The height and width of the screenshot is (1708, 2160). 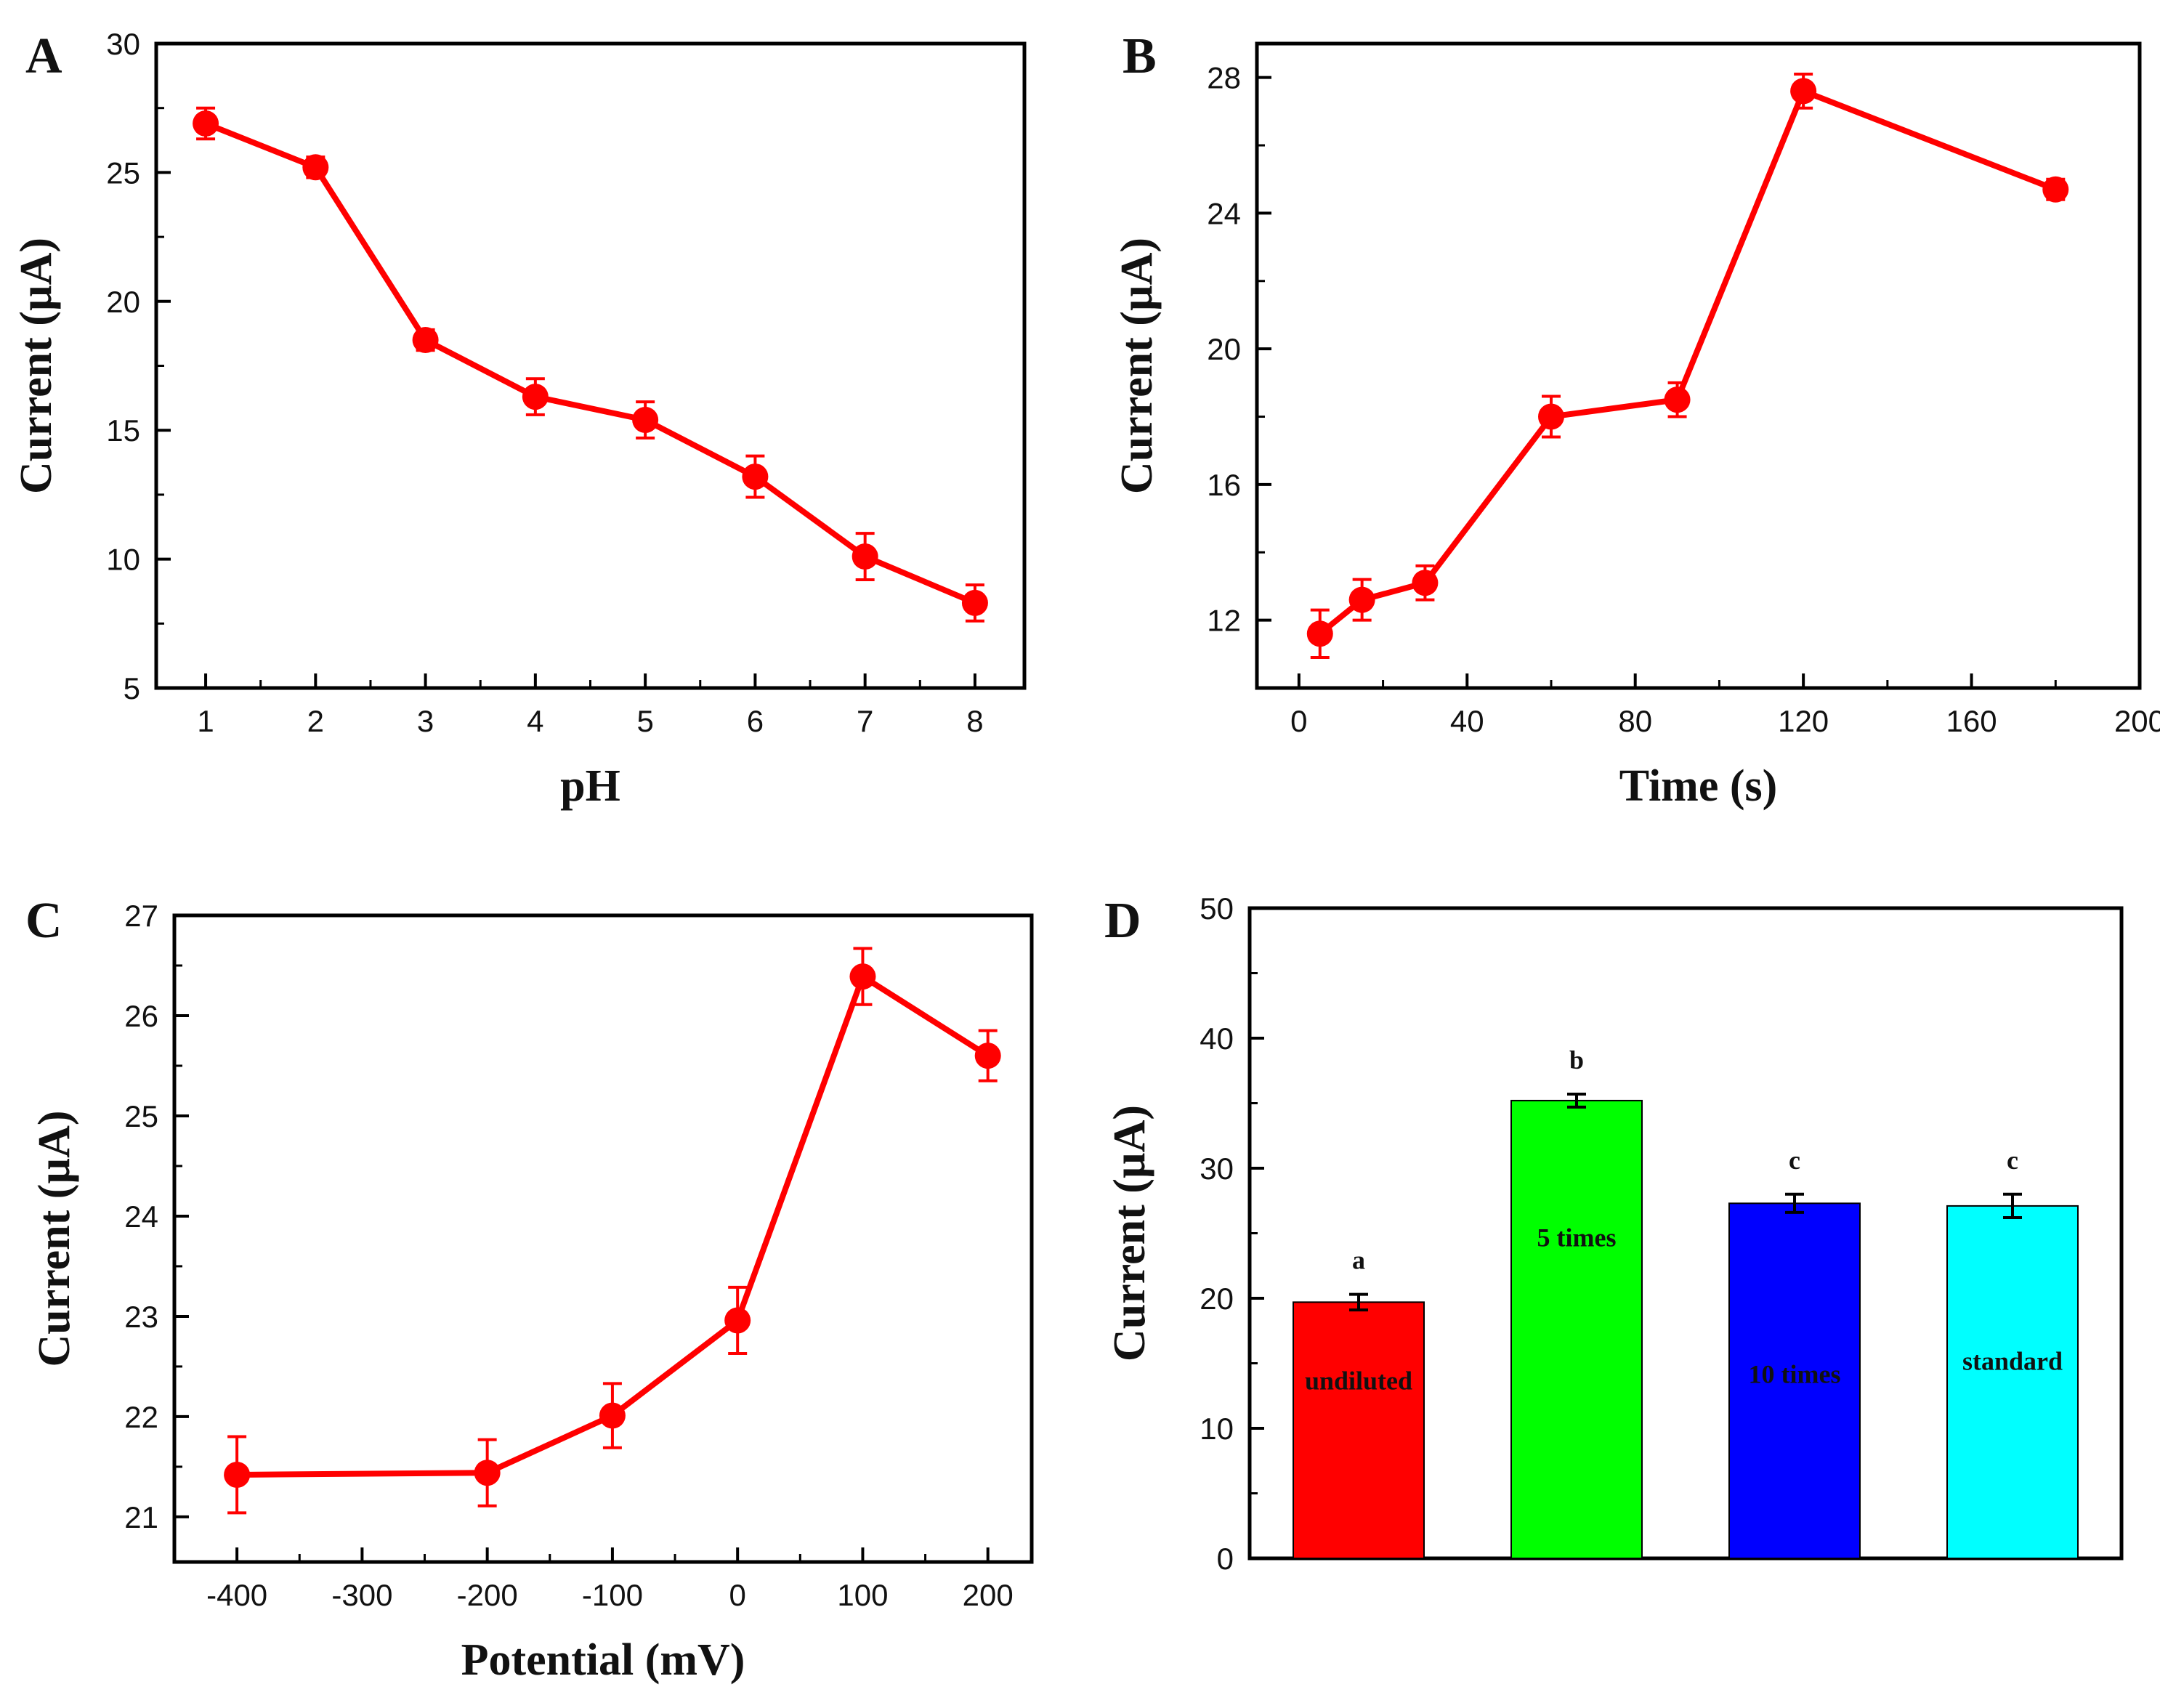 What do you see at coordinates (1467, 721) in the screenshot?
I see `x-tick-label: 40` at bounding box center [1467, 721].